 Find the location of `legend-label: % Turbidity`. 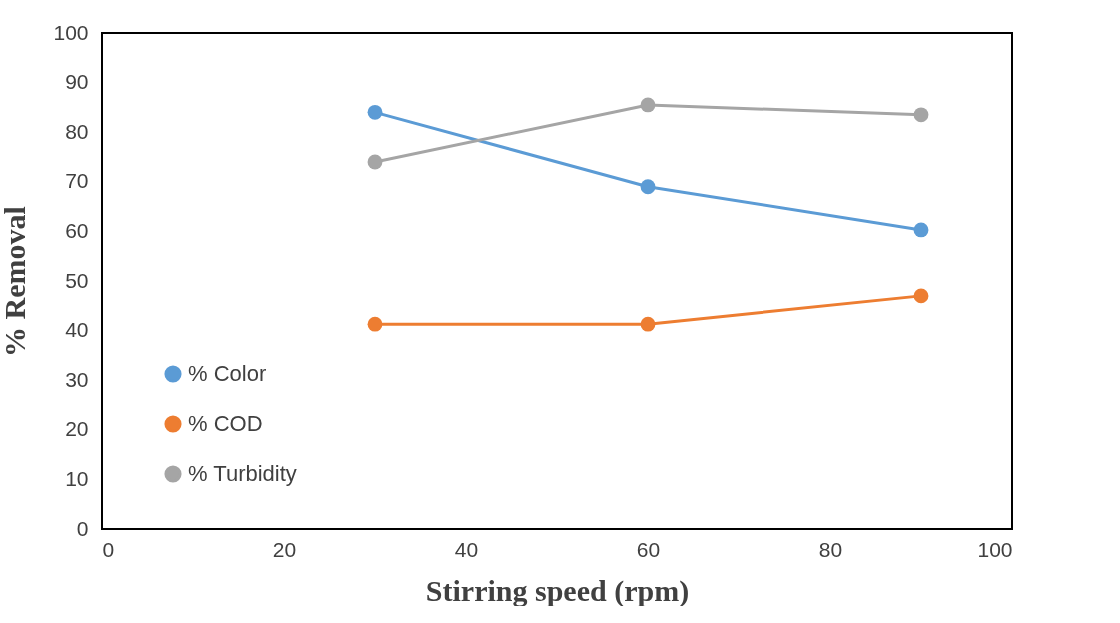

legend-label: % Turbidity is located at coordinates (242, 473).